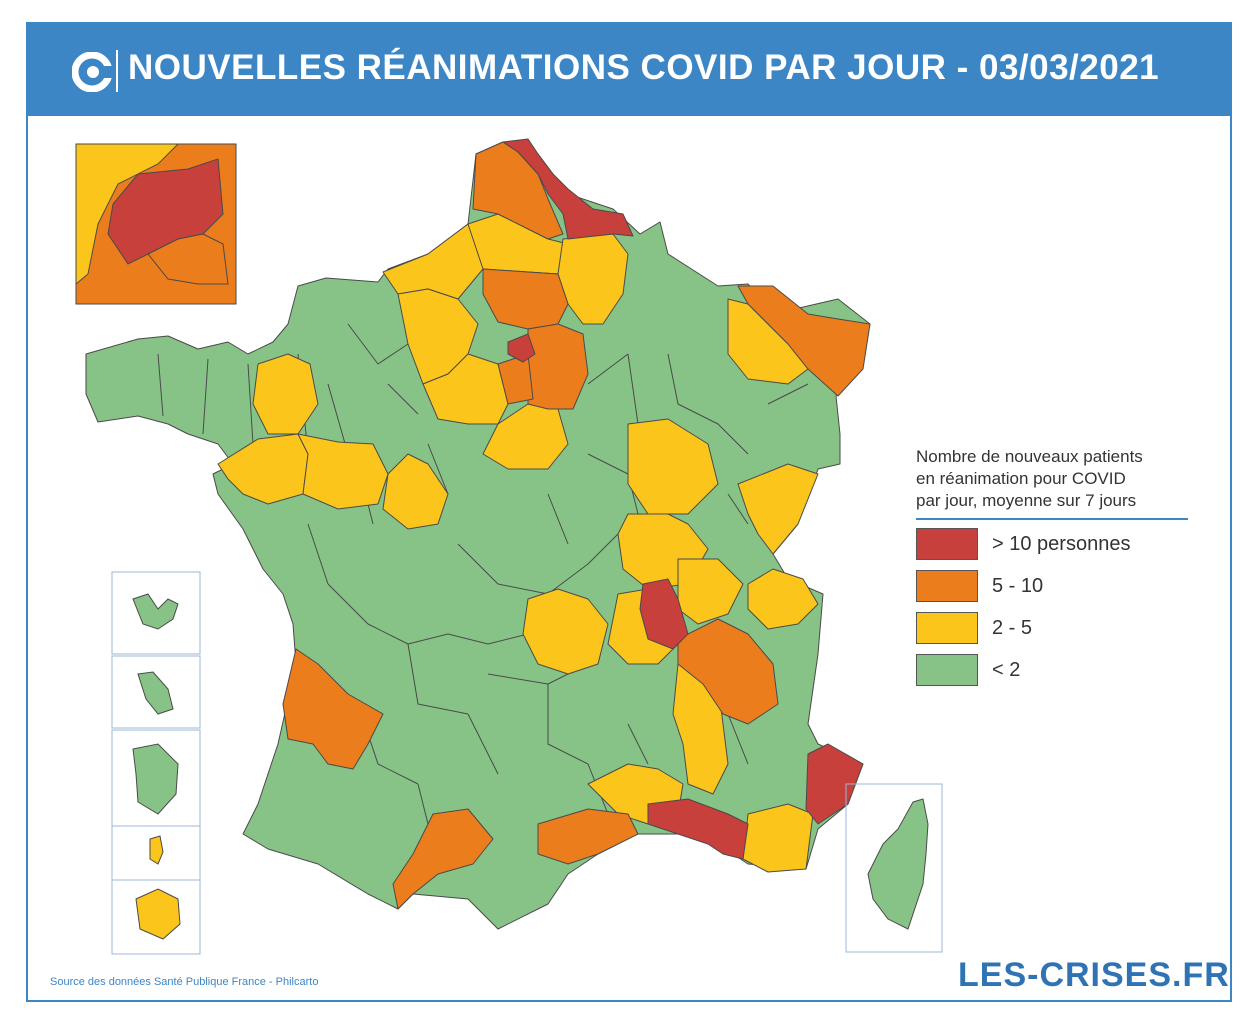  What do you see at coordinates (698, 829) in the screenshot?
I see `region-red-bouches-rhone` at bounding box center [698, 829].